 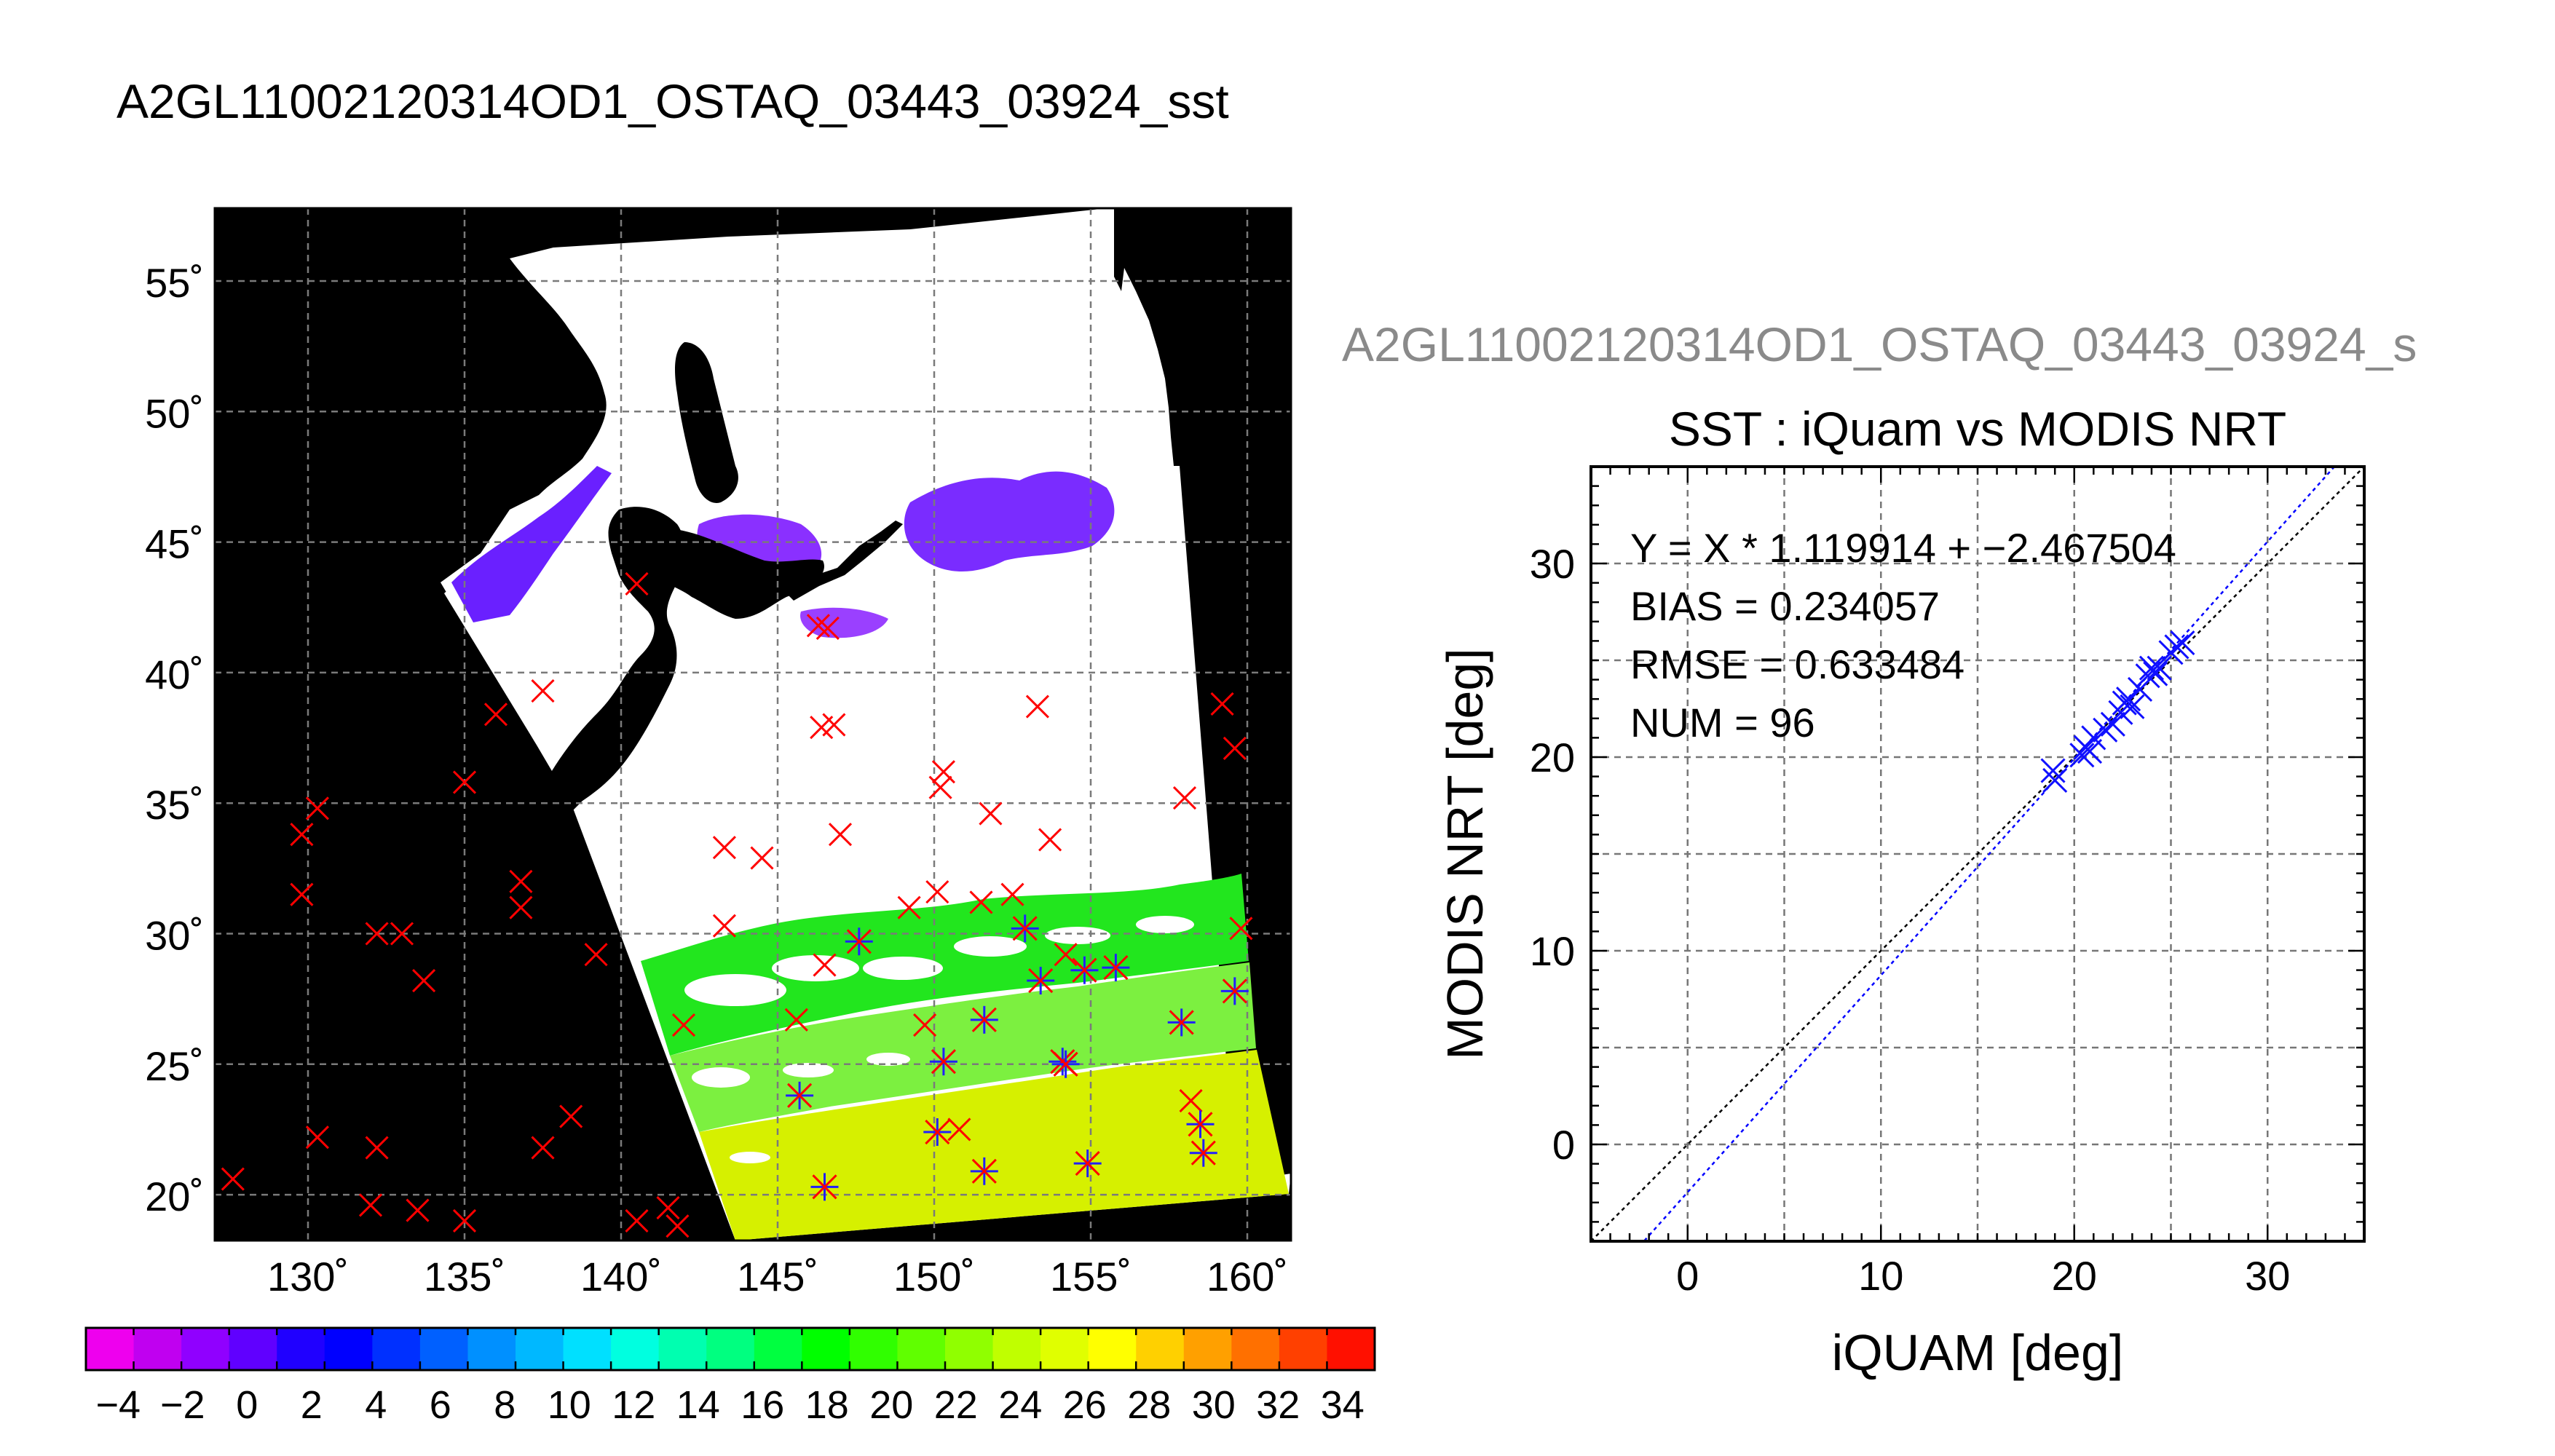 I want to click on kuril-islands, so click(x=844, y=561).